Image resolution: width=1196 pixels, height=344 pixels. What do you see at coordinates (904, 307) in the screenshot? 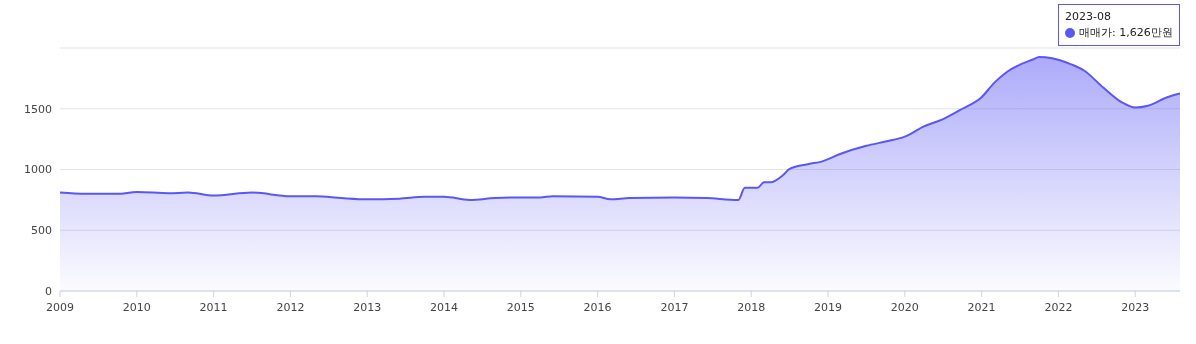
I see `x-tick-label: 2020` at bounding box center [904, 307].